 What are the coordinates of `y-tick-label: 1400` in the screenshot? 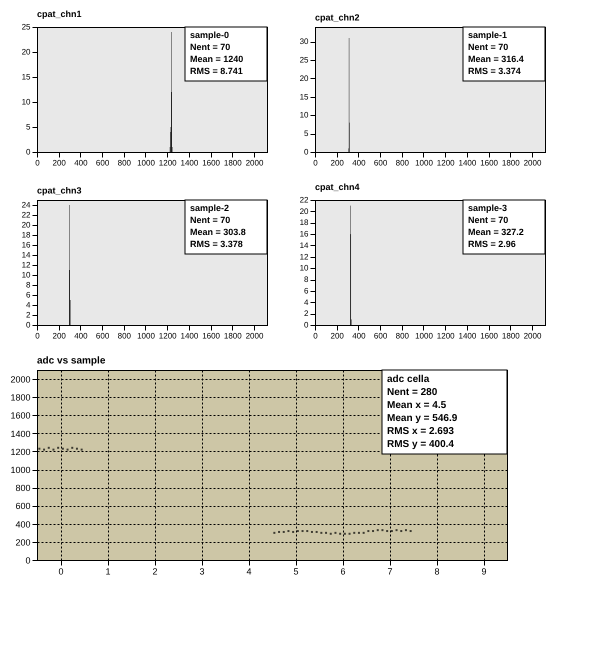 It's located at (20, 433).